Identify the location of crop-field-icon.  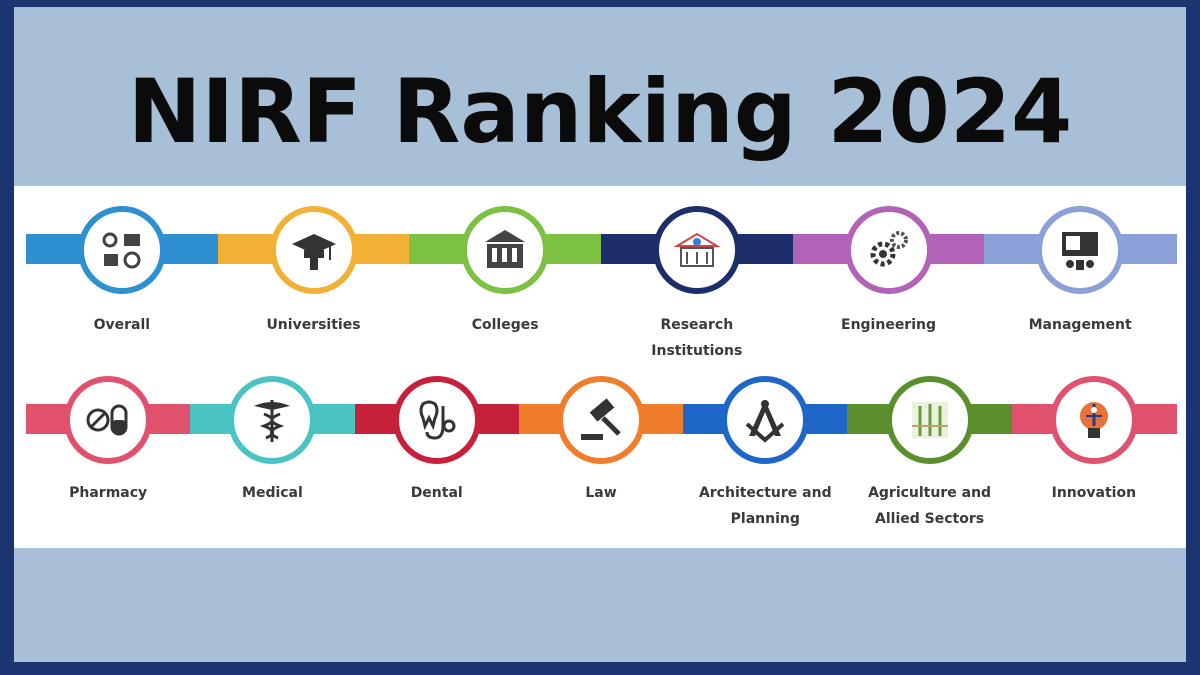
(929, 420).